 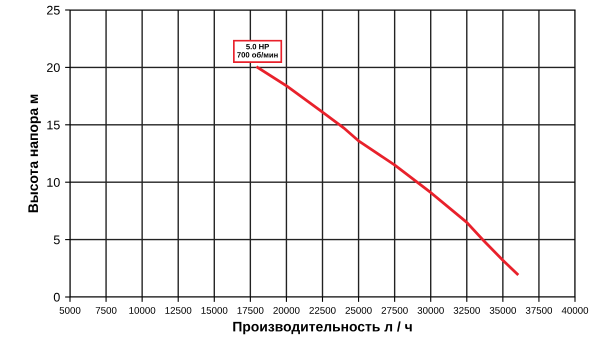 I want to click on y-tick-label: 20, so click(x=53, y=67).